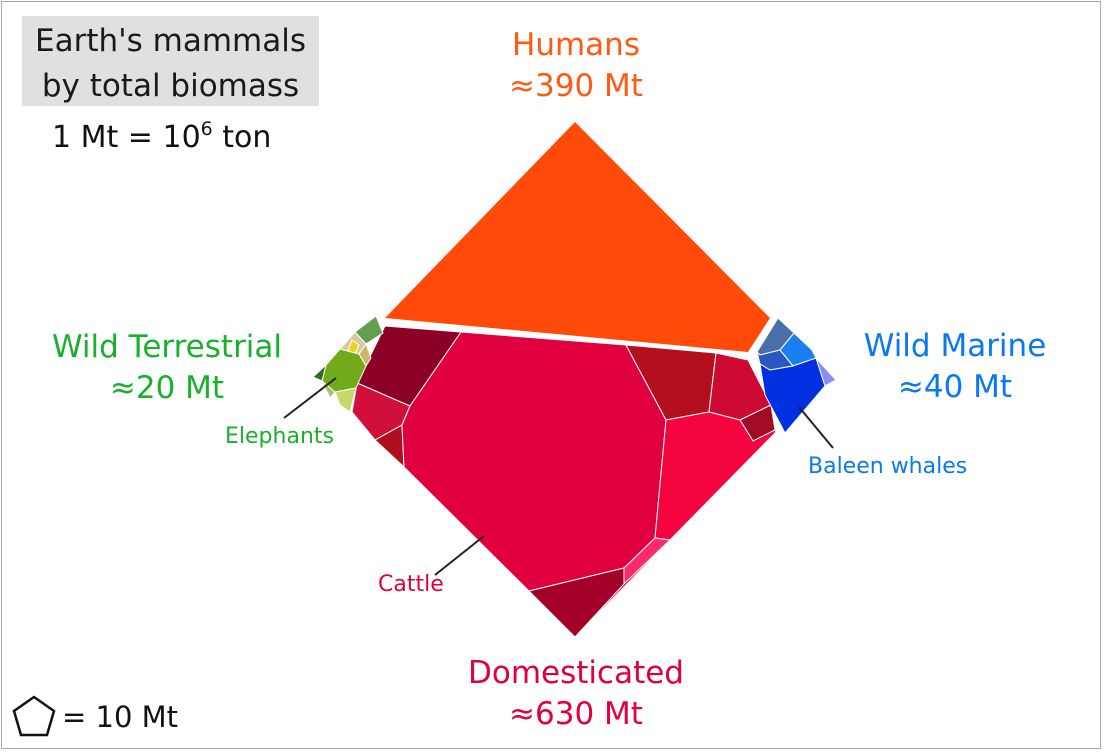  What do you see at coordinates (576, 694) in the screenshot?
I see `domesticated-label: Domesticated ≈630 Mt` at bounding box center [576, 694].